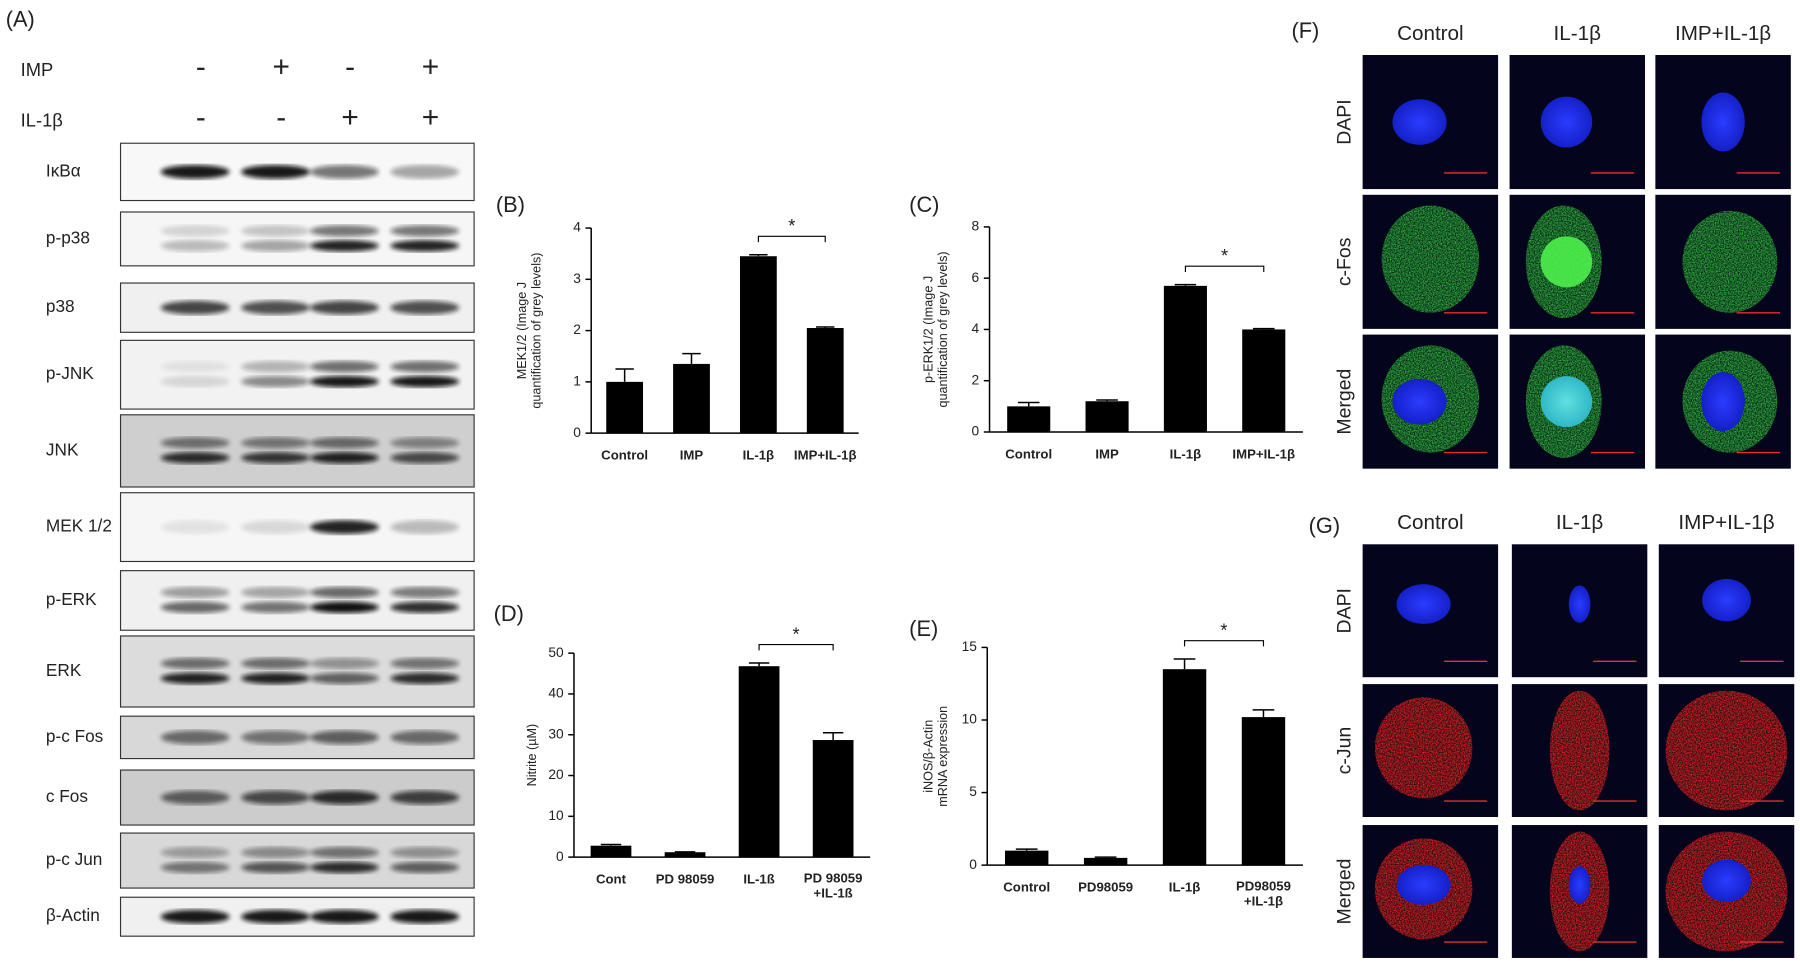  Describe the element at coordinates (68, 237) in the screenshot. I see `protein-label: p-p38` at that location.